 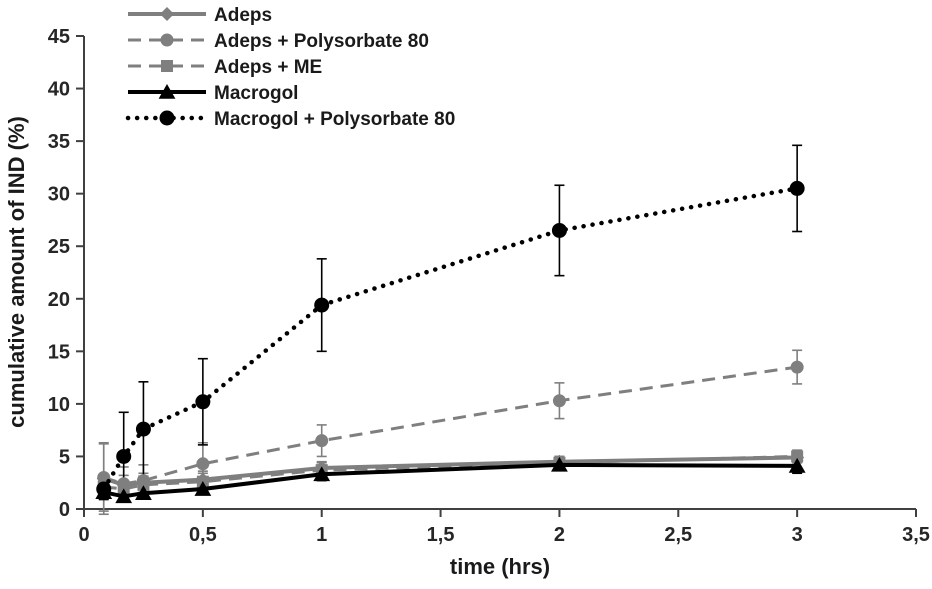 I want to click on x-tick-label: 3,5, so click(x=916, y=535).